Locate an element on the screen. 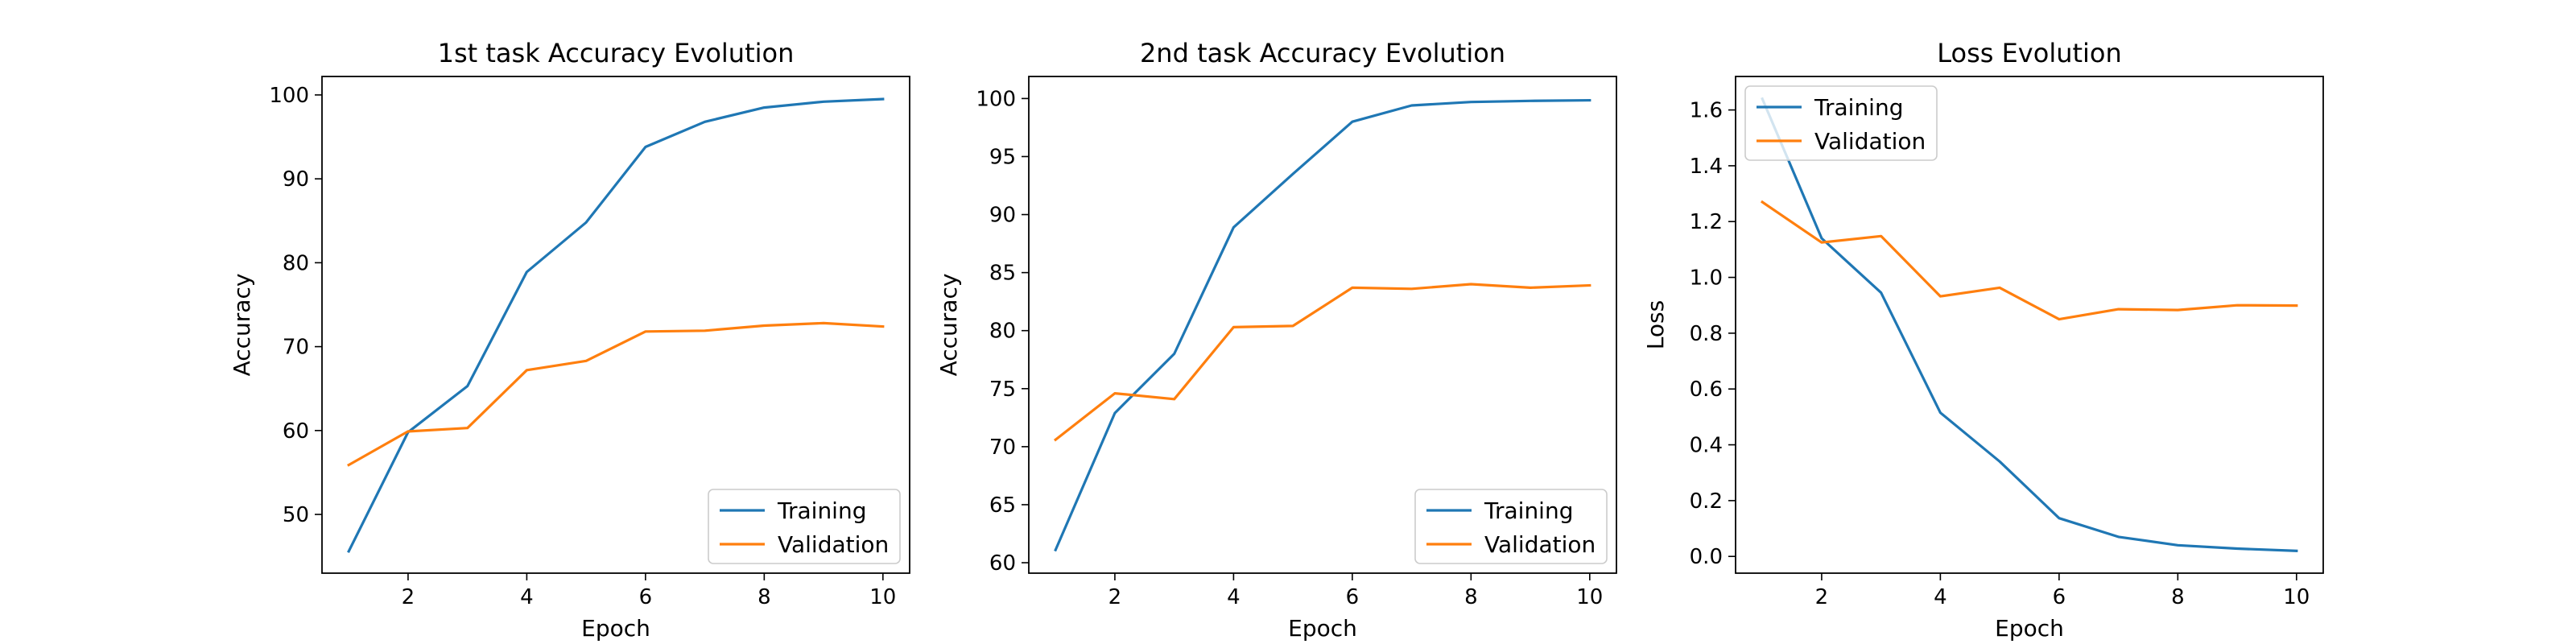  y-tick-label: 1.4 is located at coordinates (1706, 167).